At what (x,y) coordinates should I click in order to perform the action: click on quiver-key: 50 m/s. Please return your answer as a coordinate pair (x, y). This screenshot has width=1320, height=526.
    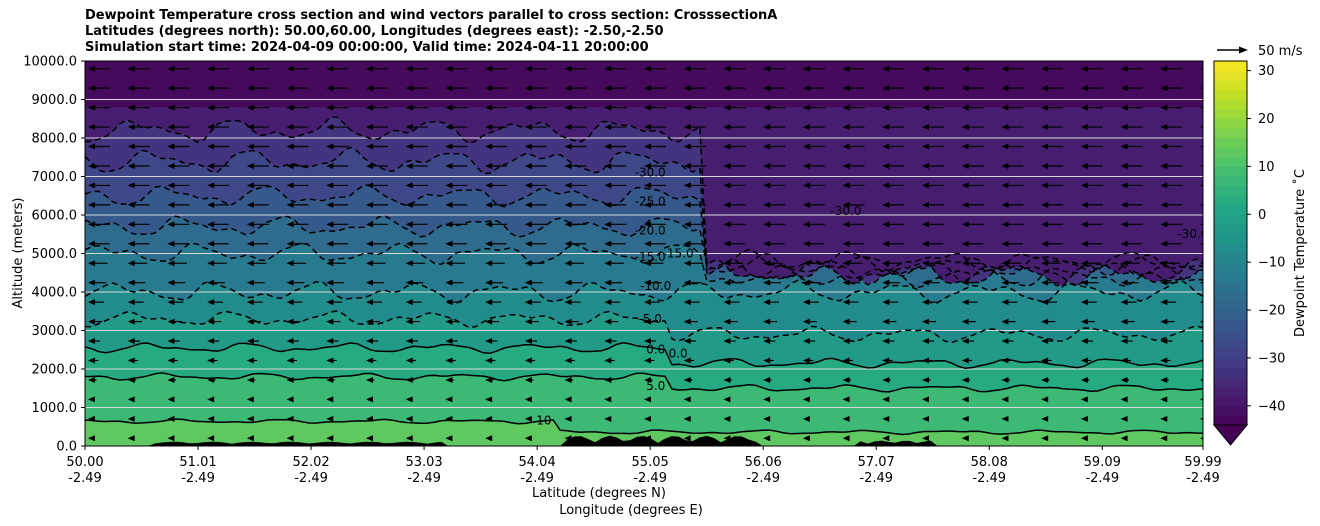
    Looking at the image, I should click on (1260, 51).